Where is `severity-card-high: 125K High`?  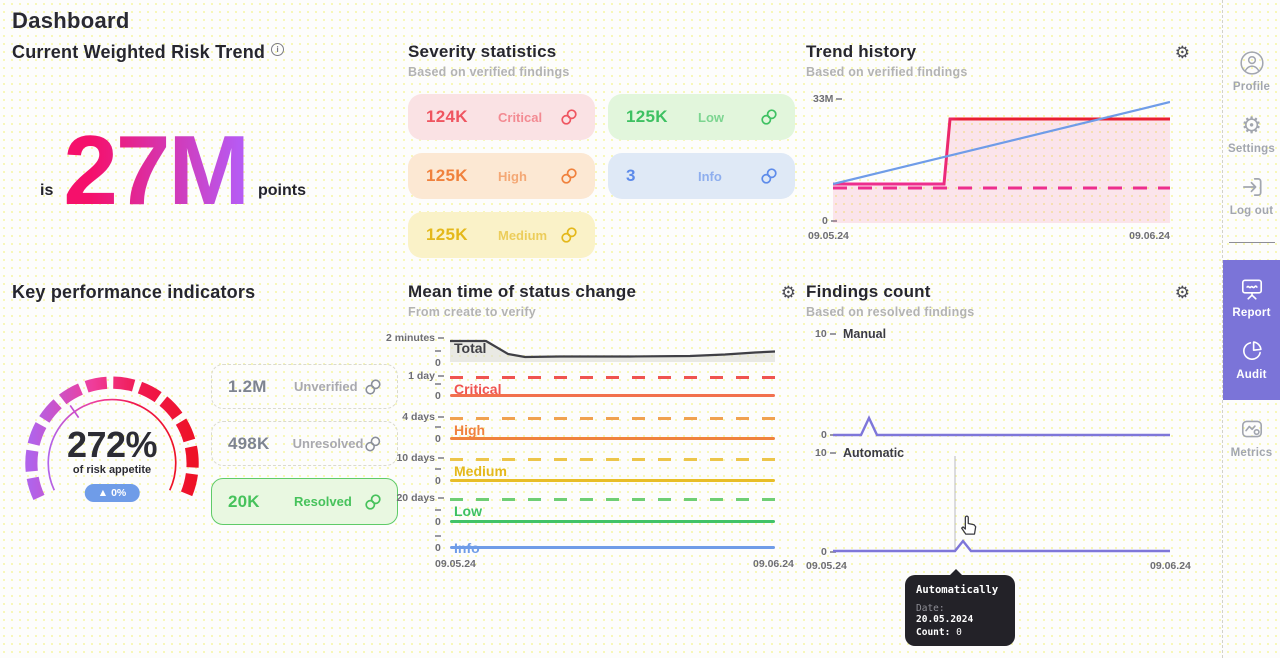
severity-card-high: 125K High is located at coordinates (501, 176).